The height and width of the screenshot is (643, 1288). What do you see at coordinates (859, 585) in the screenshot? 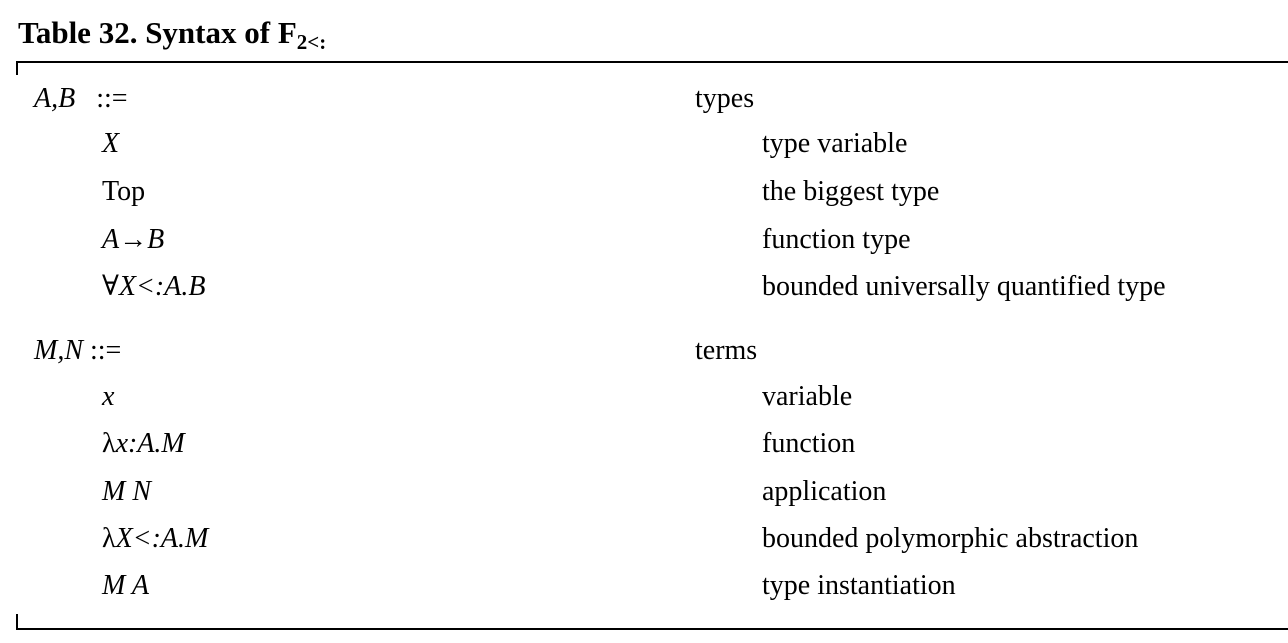
I see `grammar-term-description: type instantiation` at bounding box center [859, 585].